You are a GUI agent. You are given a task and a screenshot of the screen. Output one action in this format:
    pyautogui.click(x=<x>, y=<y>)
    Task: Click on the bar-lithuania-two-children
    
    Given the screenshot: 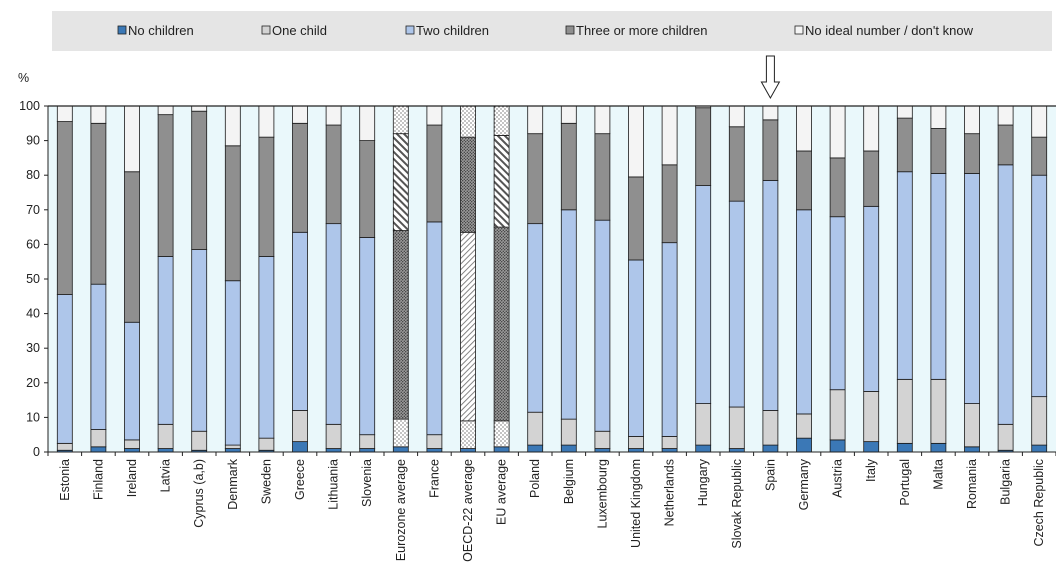 What is the action you would take?
    pyautogui.click(x=333, y=324)
    